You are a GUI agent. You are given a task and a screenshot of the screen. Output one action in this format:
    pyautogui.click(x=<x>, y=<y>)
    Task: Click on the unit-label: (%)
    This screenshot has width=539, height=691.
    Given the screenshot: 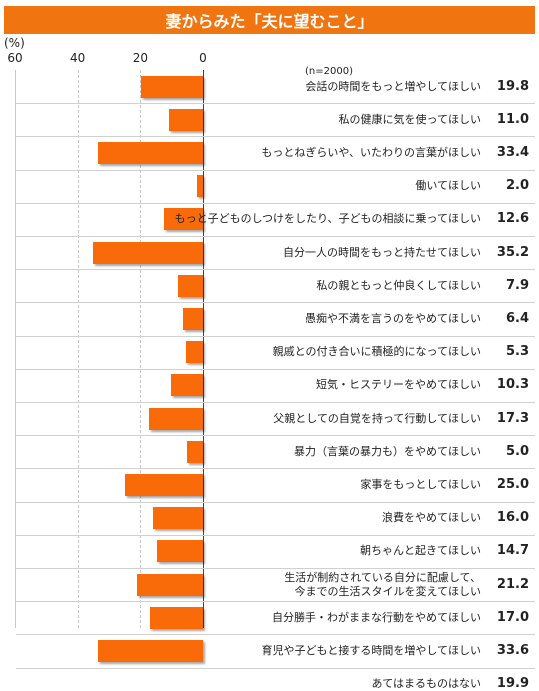 What is the action you would take?
    pyautogui.click(x=14, y=43)
    